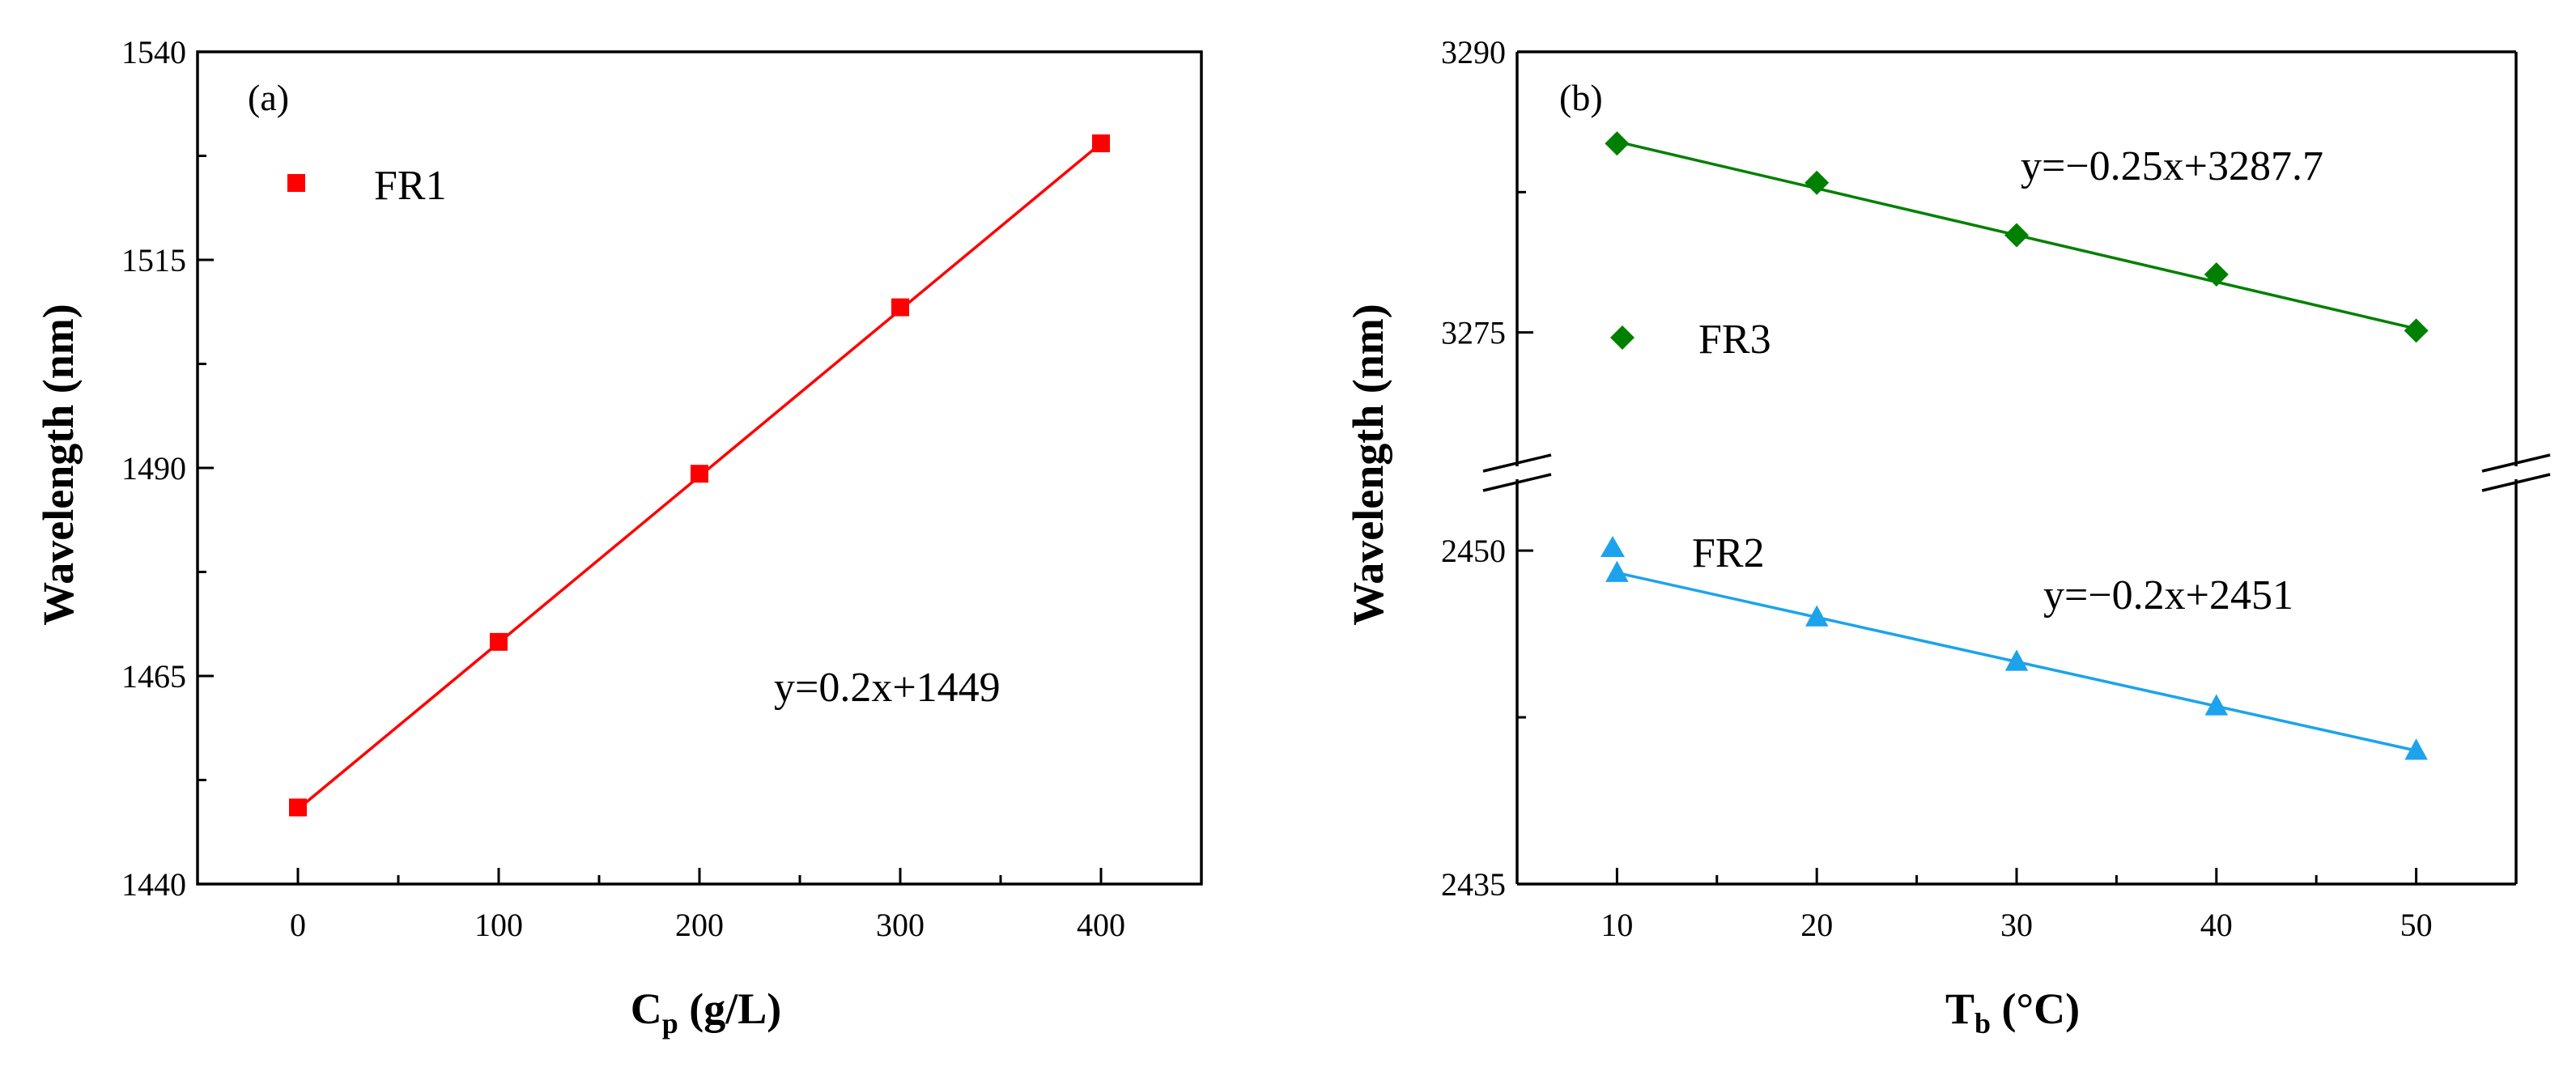 The width and height of the screenshot is (2576, 1084). Describe the element at coordinates (1473, 551) in the screenshot. I see `panel-b-lower-y-tick-label: 2450` at that location.